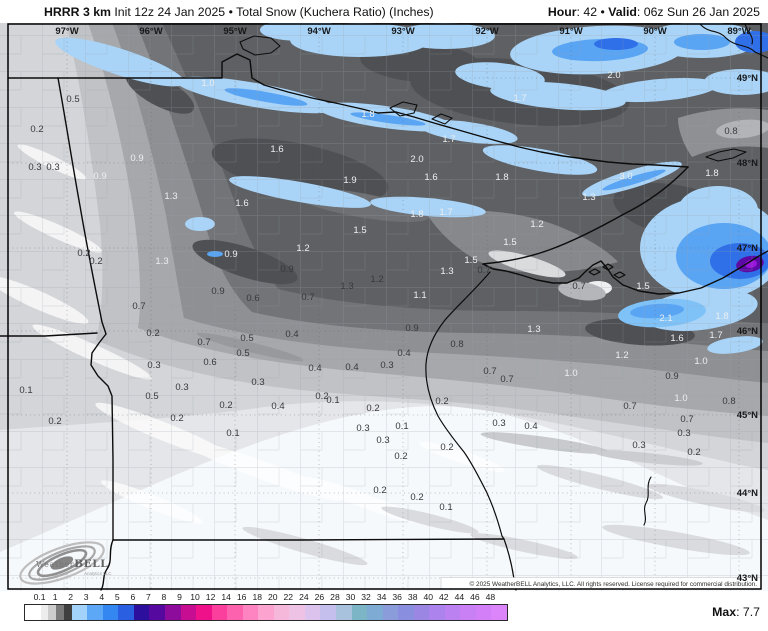  I want to click on weatherbell-logo: WeatherBELL Analytics LLC, so click(65, 563).